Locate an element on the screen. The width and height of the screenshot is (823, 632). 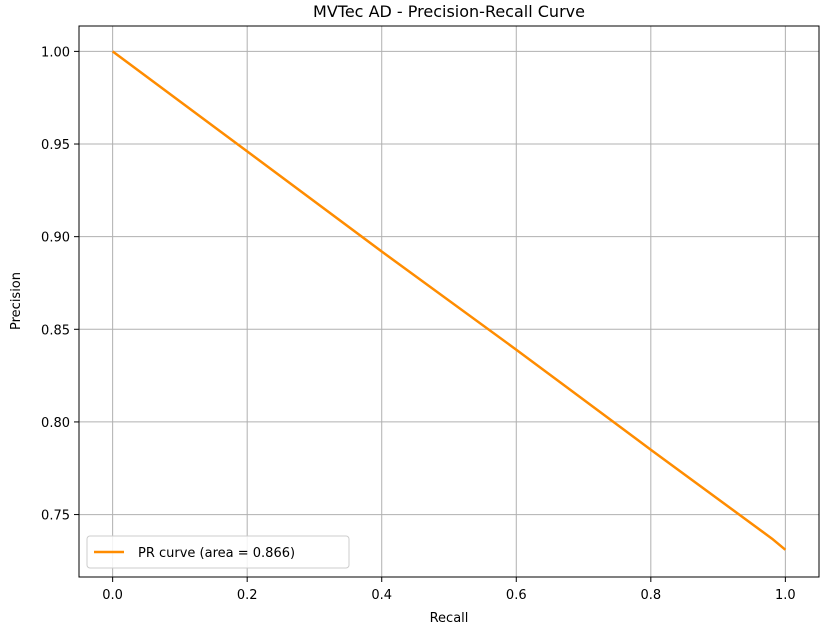
y-tick-label: 0.80 is located at coordinates (55, 423).